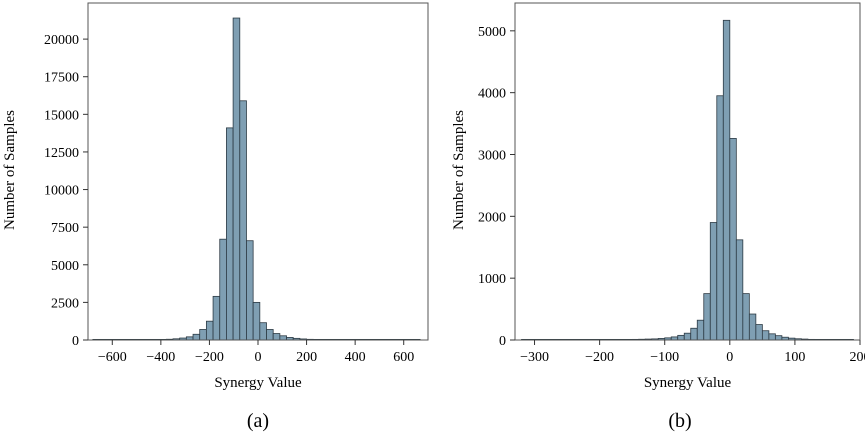 The height and width of the screenshot is (435, 865). What do you see at coordinates (534, 357) in the screenshot?
I see `x-tick-label: −300` at bounding box center [534, 357].